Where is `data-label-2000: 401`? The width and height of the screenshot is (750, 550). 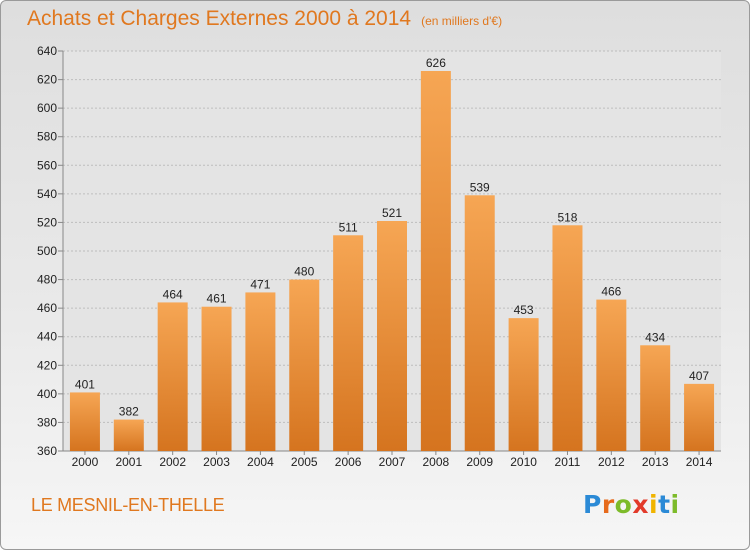
data-label-2000: 401 is located at coordinates (85, 384).